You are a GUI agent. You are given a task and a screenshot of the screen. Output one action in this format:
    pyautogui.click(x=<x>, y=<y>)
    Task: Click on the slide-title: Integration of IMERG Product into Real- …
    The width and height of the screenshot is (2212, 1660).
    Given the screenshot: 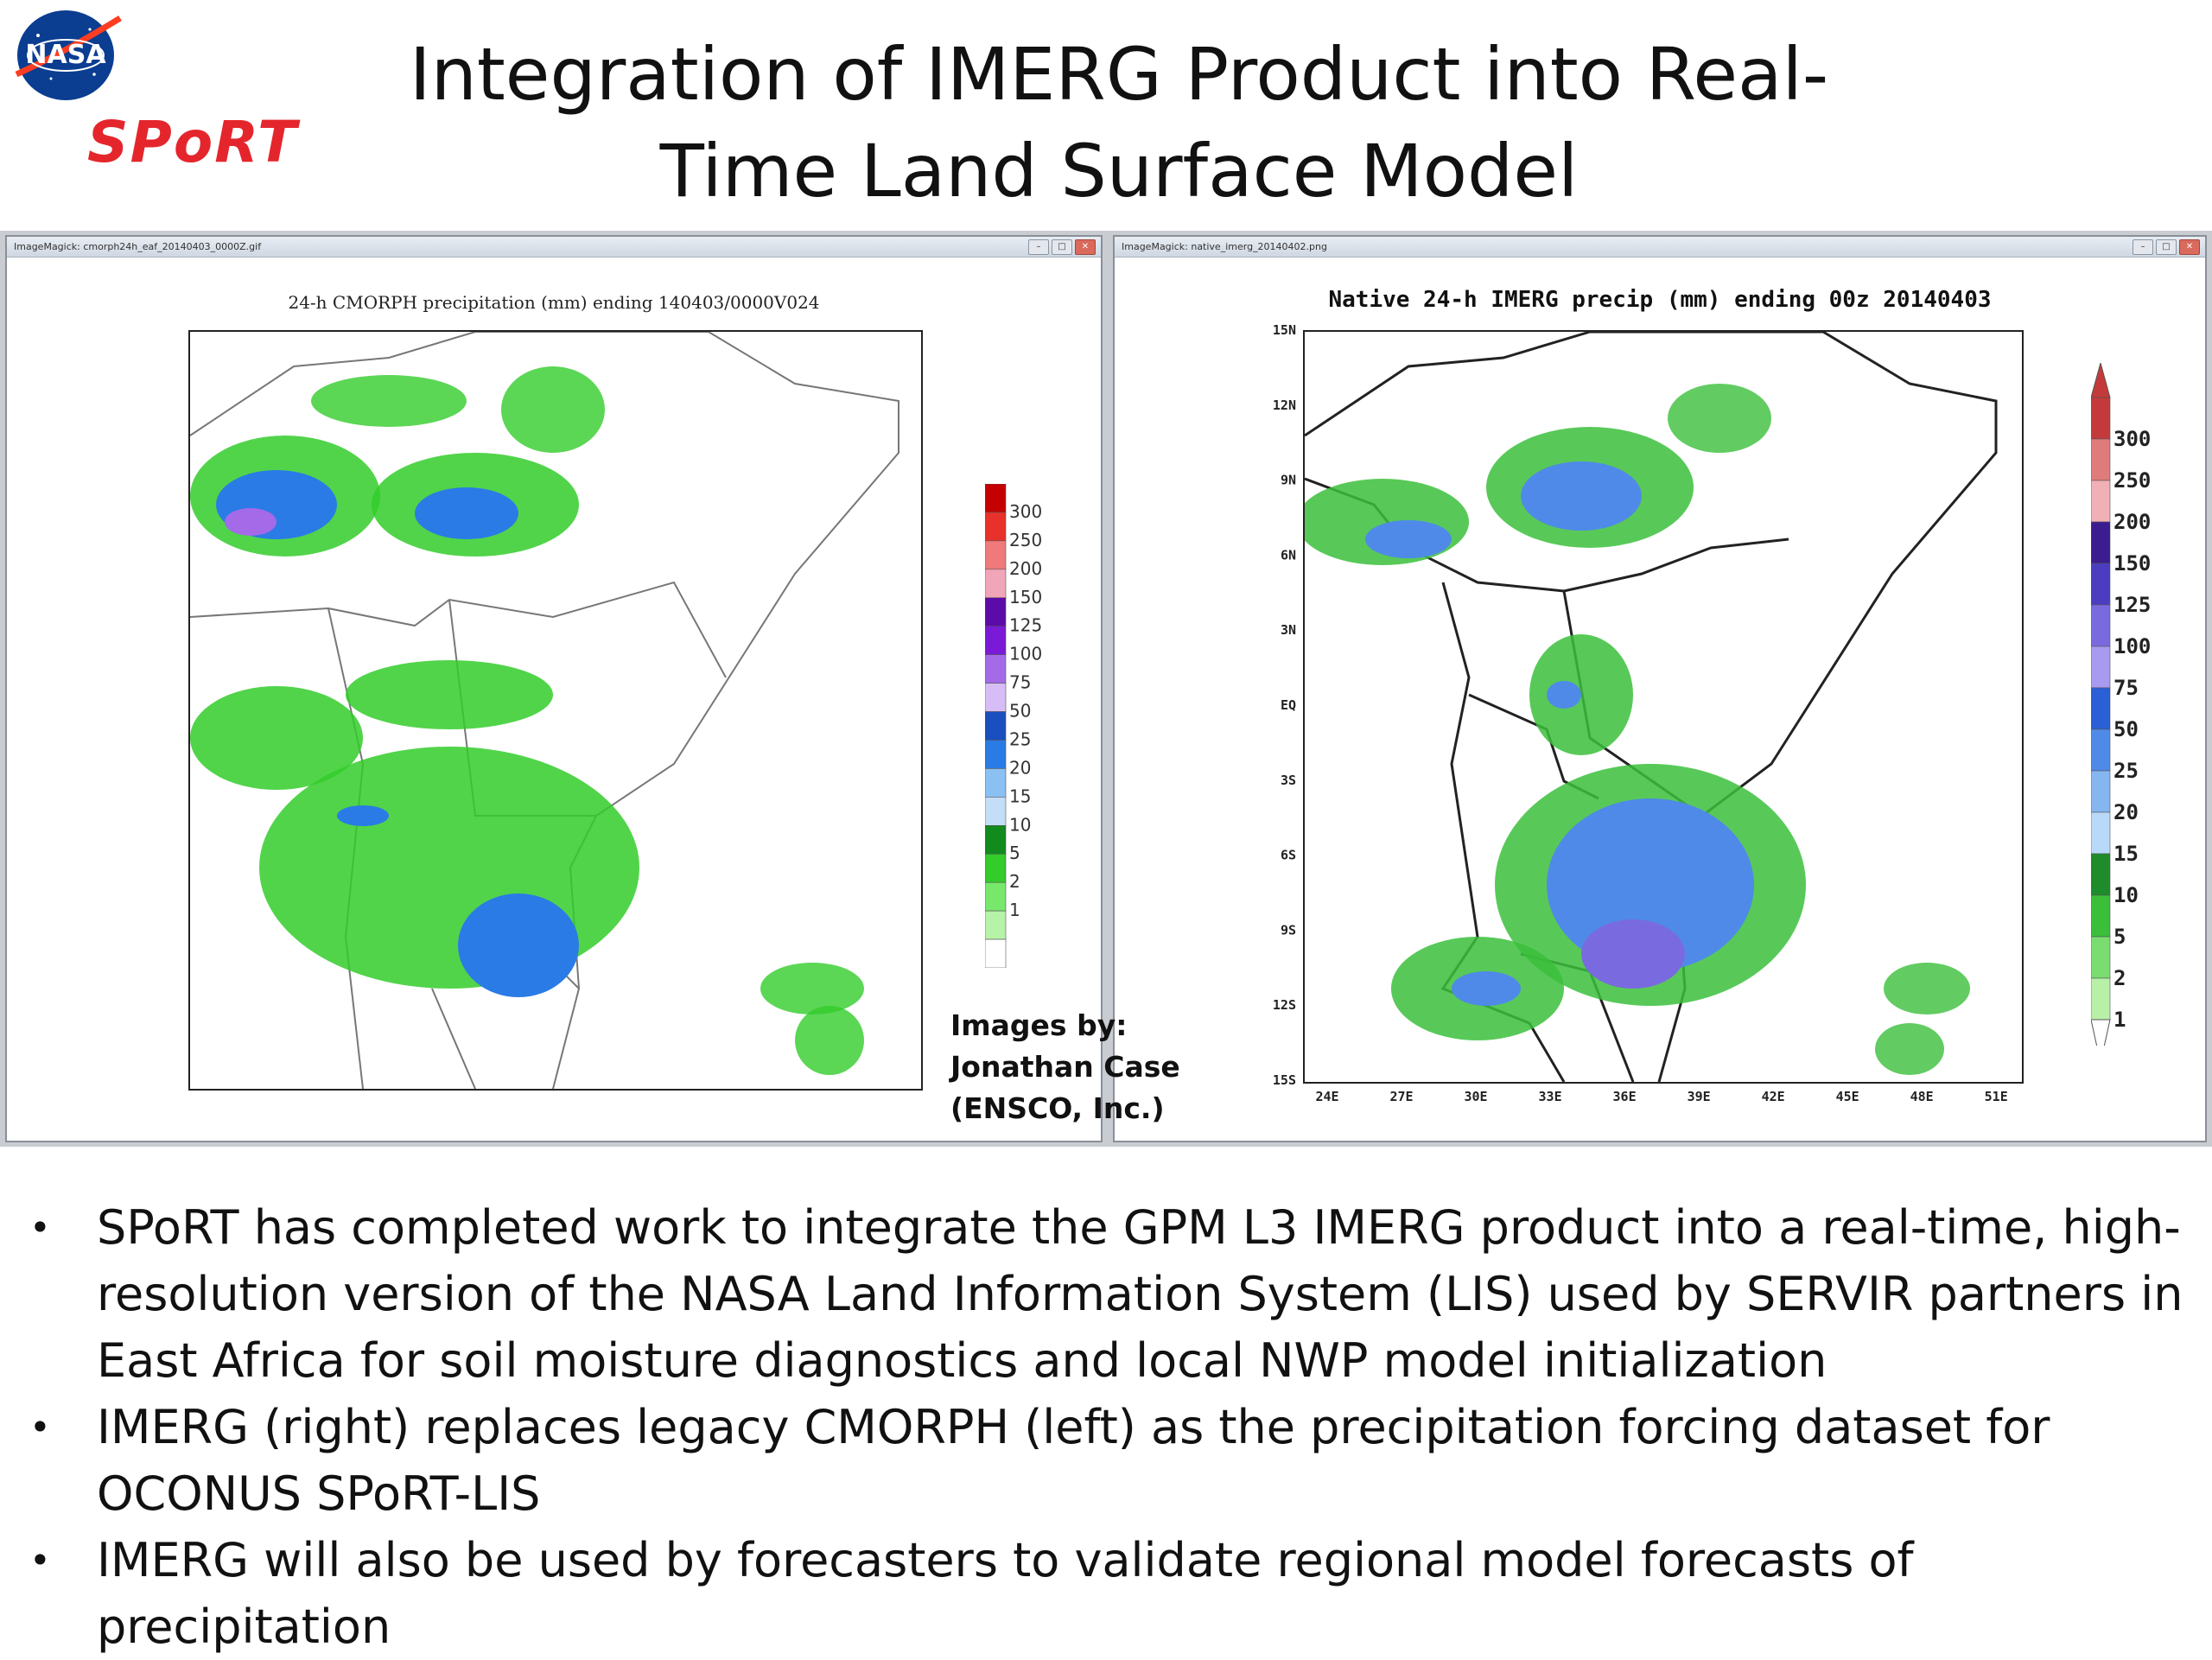 What is the action you would take?
    pyautogui.click(x=1119, y=122)
    